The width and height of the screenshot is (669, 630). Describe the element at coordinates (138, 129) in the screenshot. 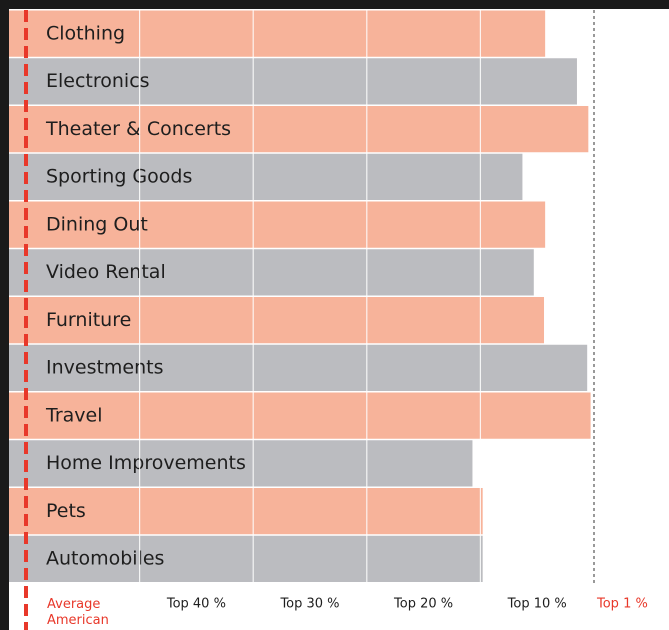

I see `category-label: Theater & Concerts` at that location.